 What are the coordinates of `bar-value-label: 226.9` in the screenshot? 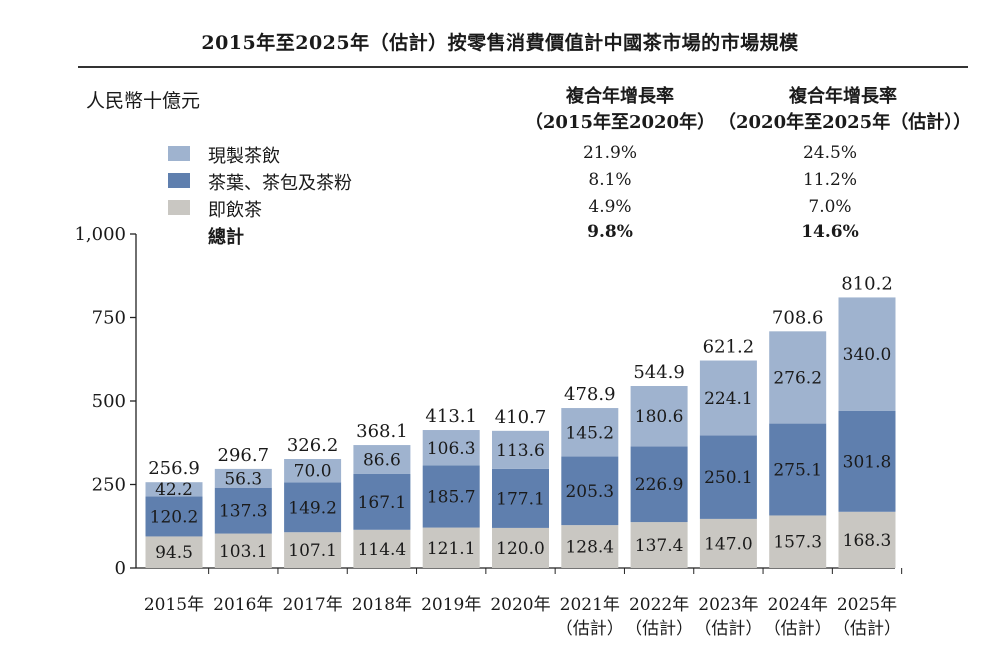 It's located at (659, 485).